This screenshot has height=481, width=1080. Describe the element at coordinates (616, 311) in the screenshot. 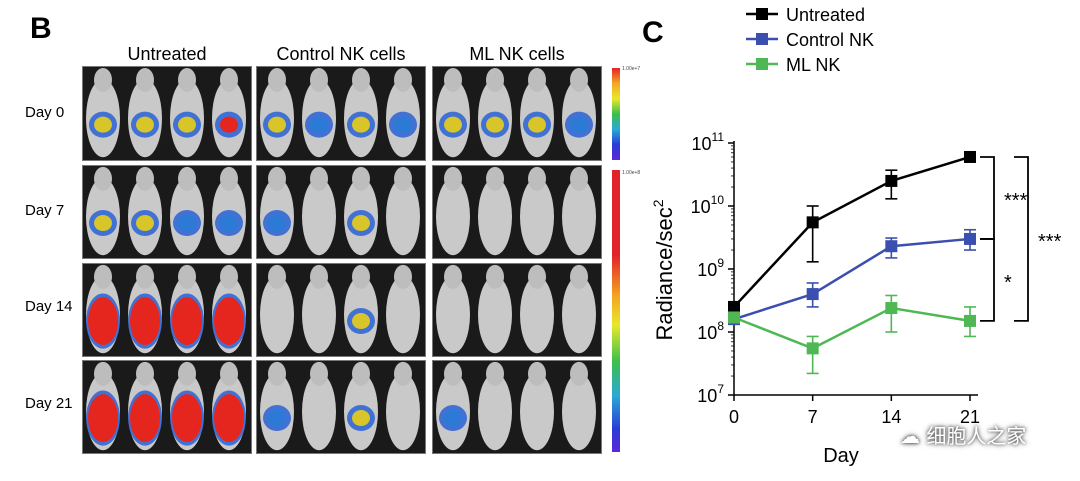

I see `colorbar-days` at that location.